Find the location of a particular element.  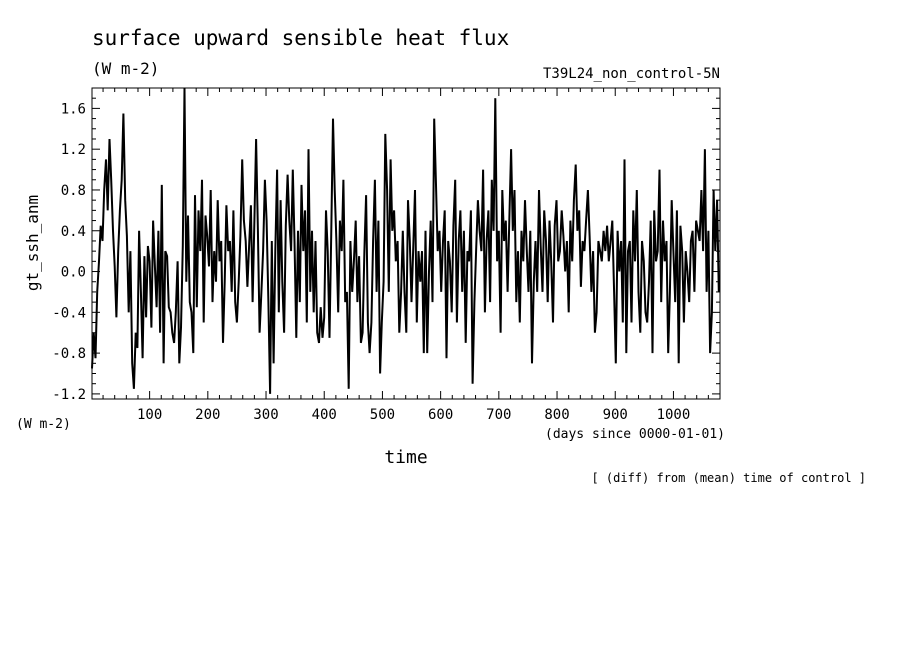

run-label: T39L24_non_control-5N is located at coordinates (631, 74).